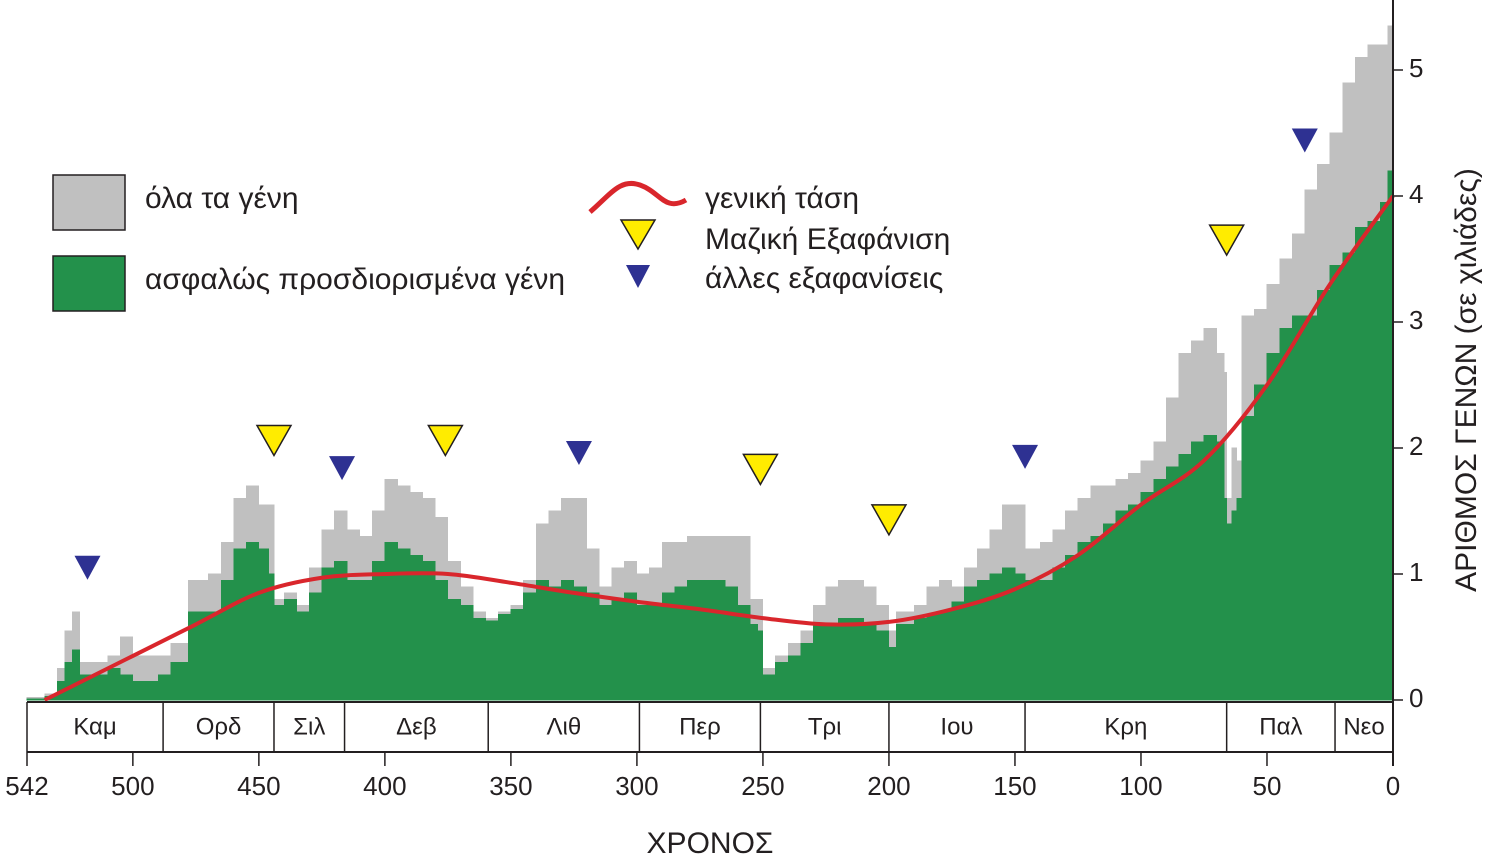 The width and height of the screenshot is (1489, 859). Describe the element at coordinates (132, 786) in the screenshot. I see `x-tick-label: 500` at that location.